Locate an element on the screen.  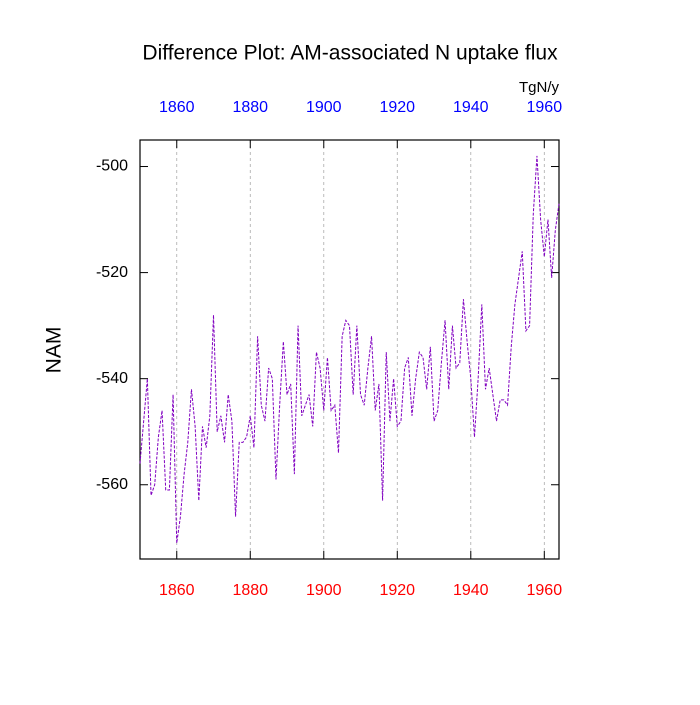
y-tick-label: -540 is located at coordinates (112, 378).